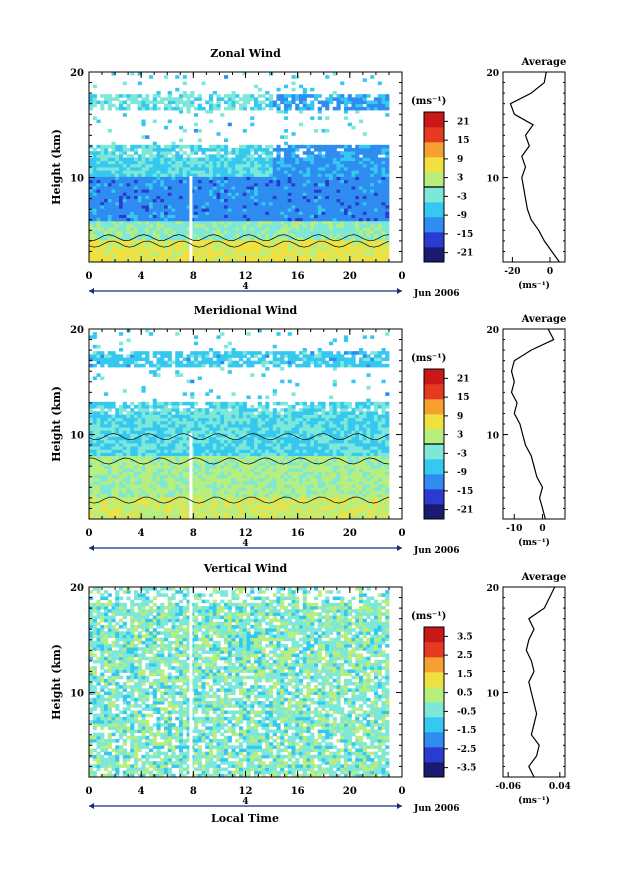 This screenshot has height=873, width=624. Describe the element at coordinates (239, 424) in the screenshot. I see `heatmap` at that location.